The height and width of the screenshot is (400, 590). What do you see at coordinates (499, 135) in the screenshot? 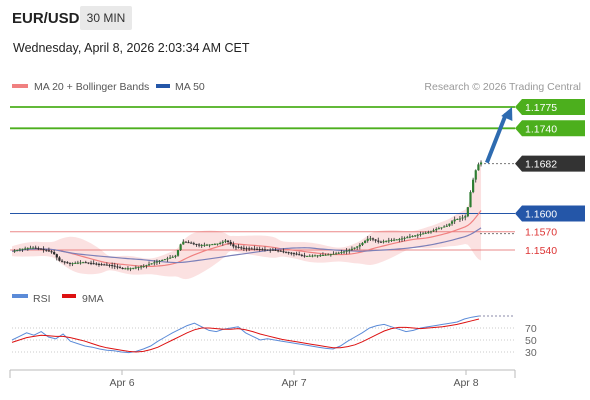
I see `forecast-arrow` at bounding box center [499, 135].